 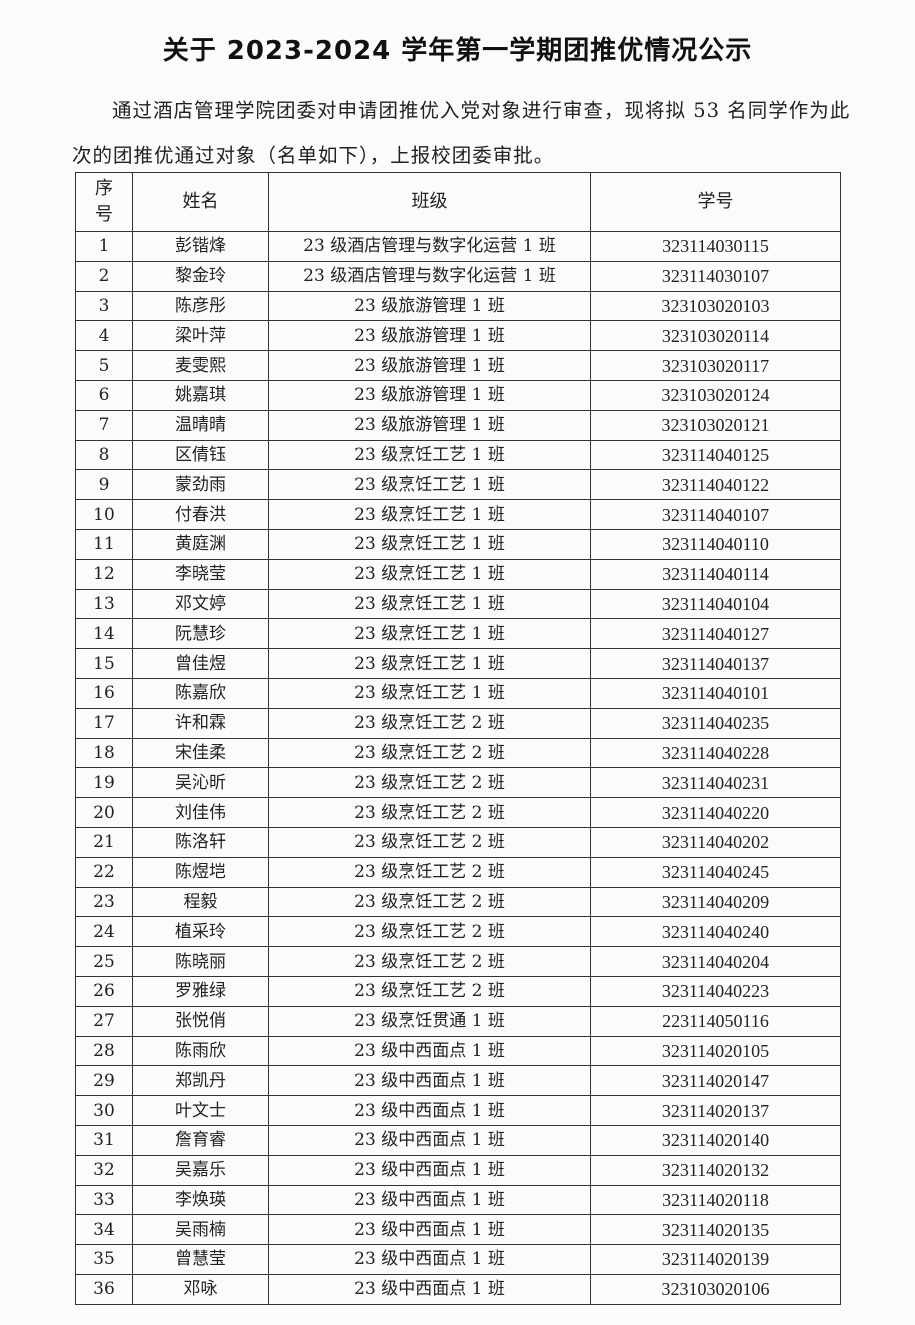 I want to click on header-name: 姓名, so click(x=200, y=202).